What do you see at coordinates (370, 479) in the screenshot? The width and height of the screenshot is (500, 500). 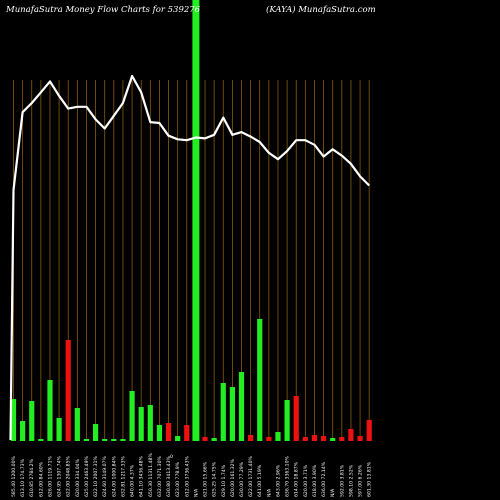 I see `x-tick-label: 601.30 13.81%` at bounding box center [370, 479].